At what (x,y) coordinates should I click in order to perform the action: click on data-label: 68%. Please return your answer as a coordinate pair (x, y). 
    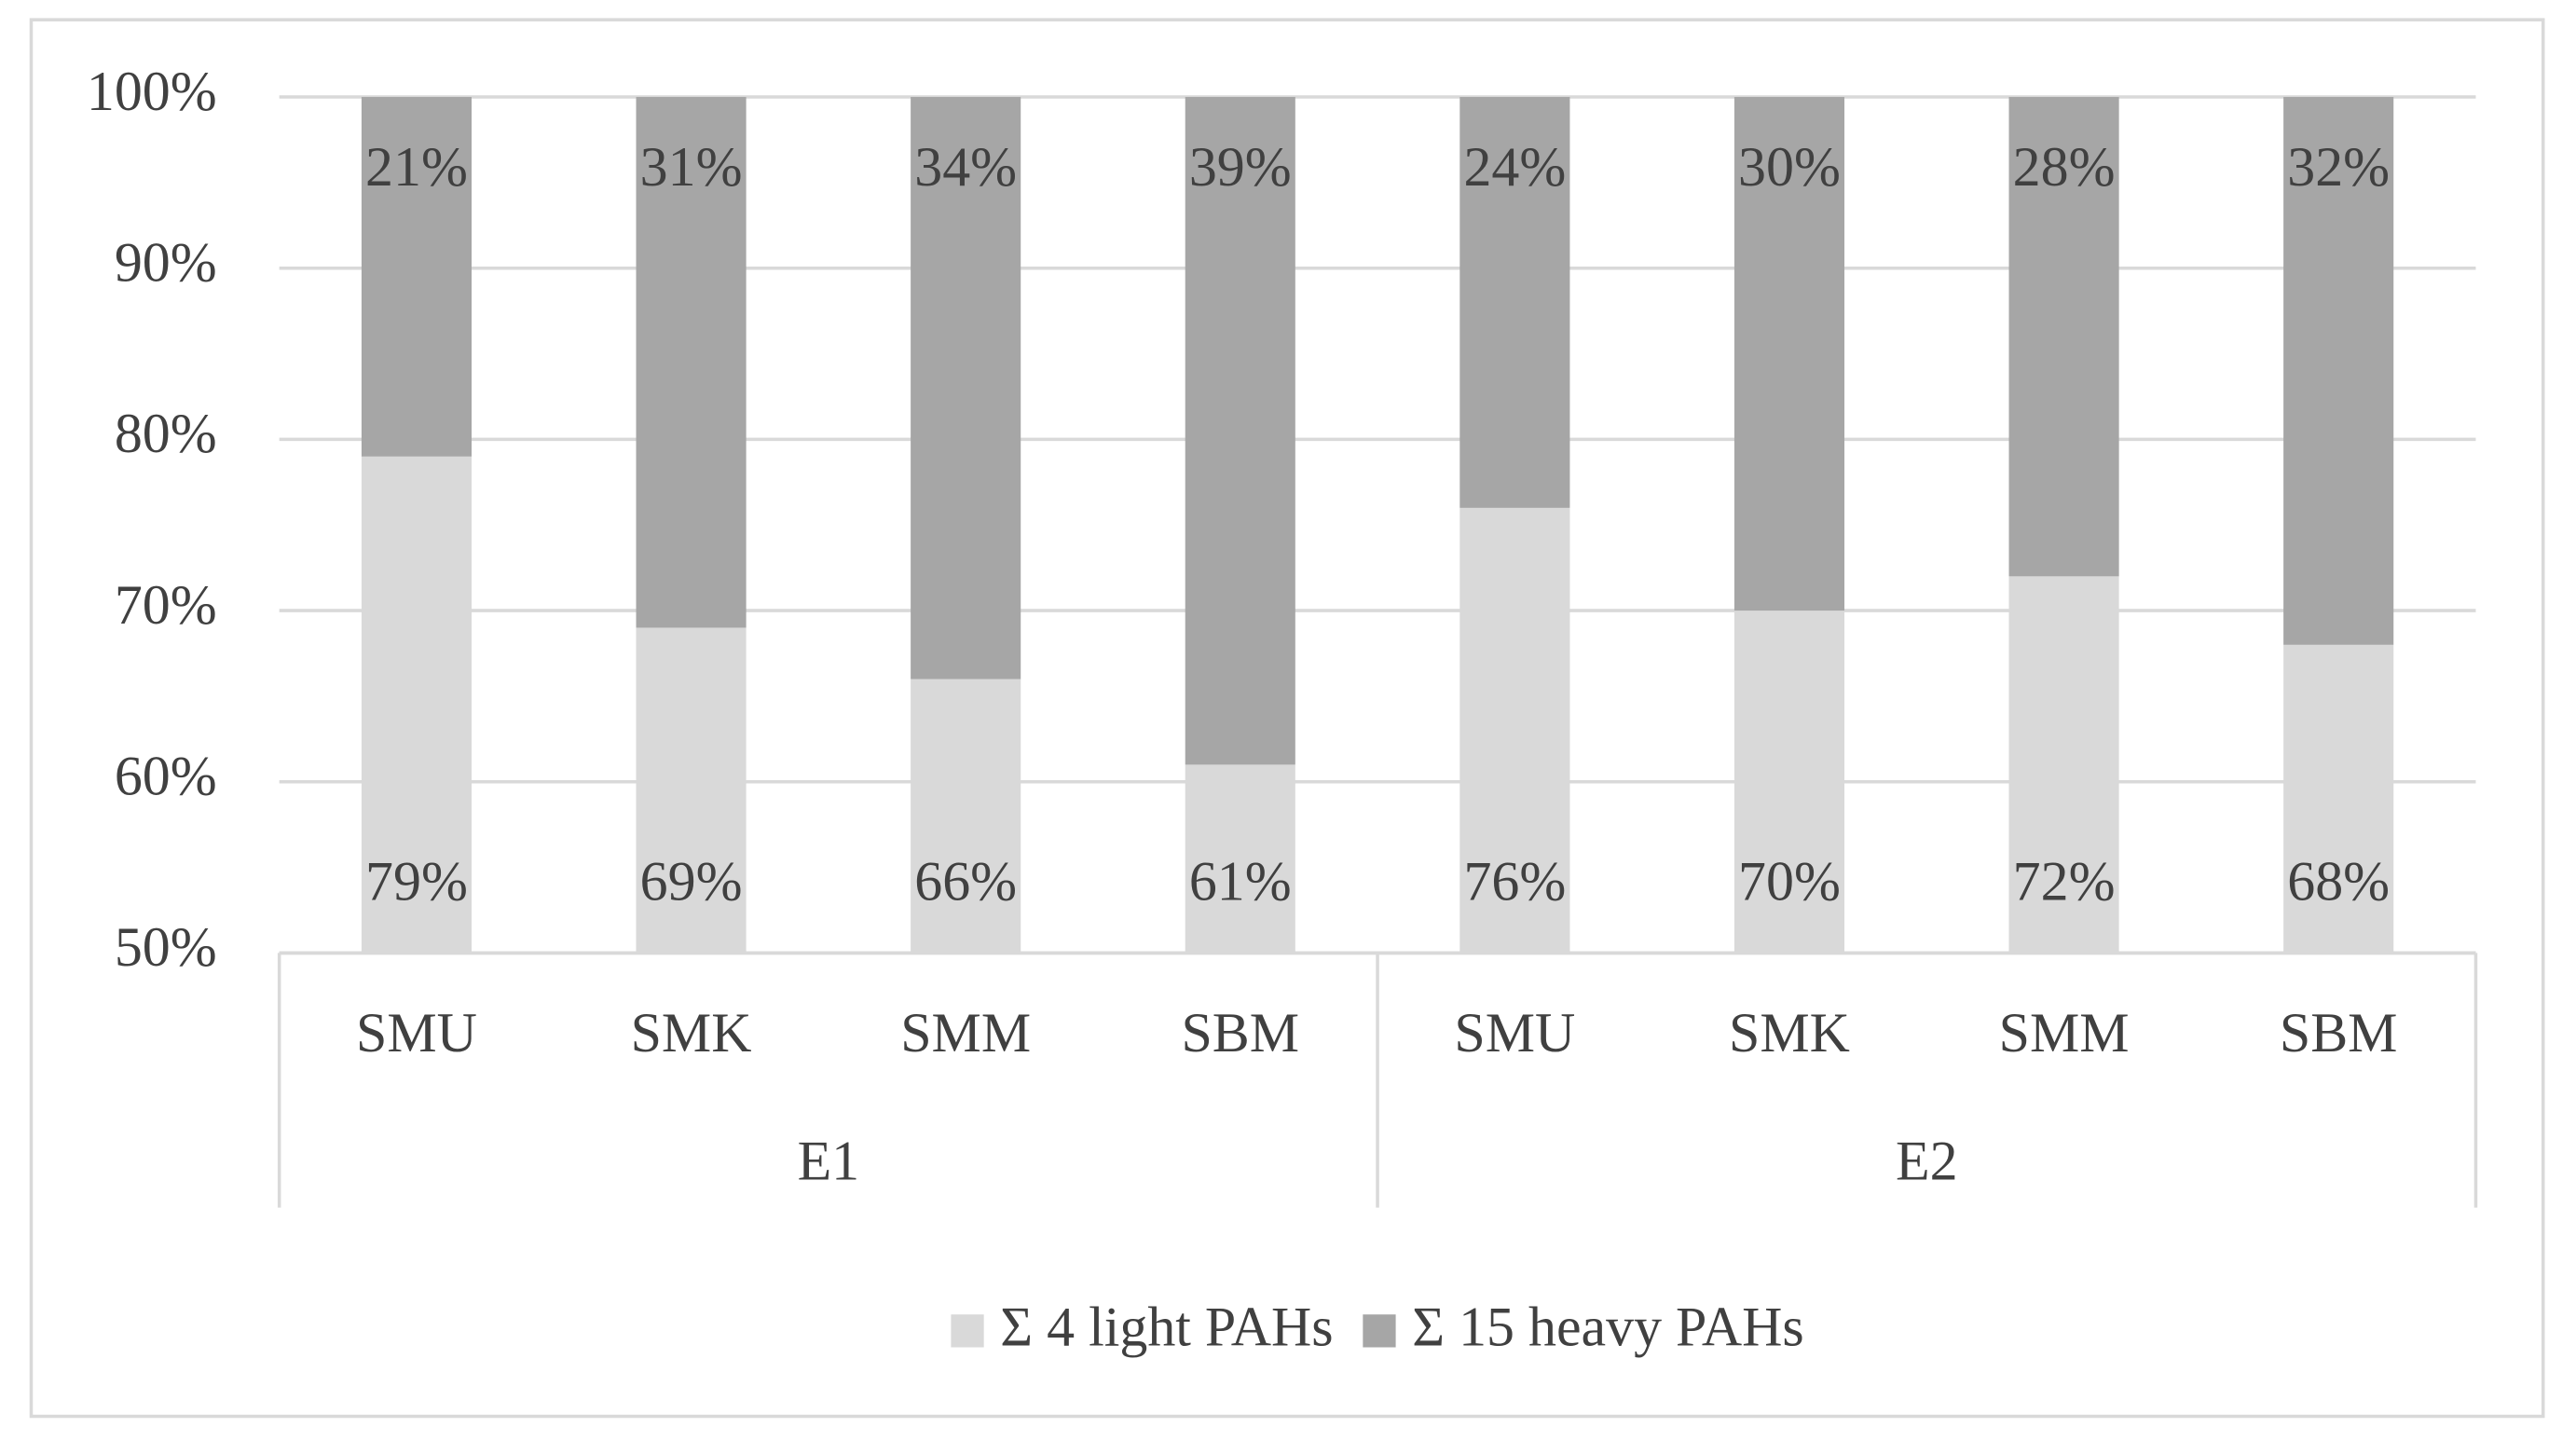
    Looking at the image, I should click on (2338, 882).